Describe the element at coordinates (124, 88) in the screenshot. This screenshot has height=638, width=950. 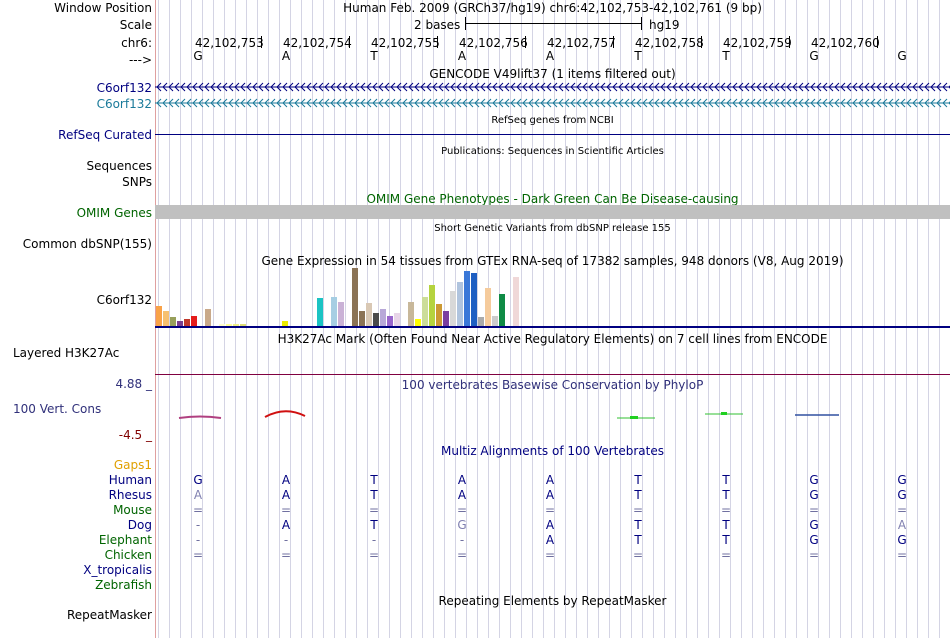
I see `gencode-item-label-1: C6orf132` at that location.